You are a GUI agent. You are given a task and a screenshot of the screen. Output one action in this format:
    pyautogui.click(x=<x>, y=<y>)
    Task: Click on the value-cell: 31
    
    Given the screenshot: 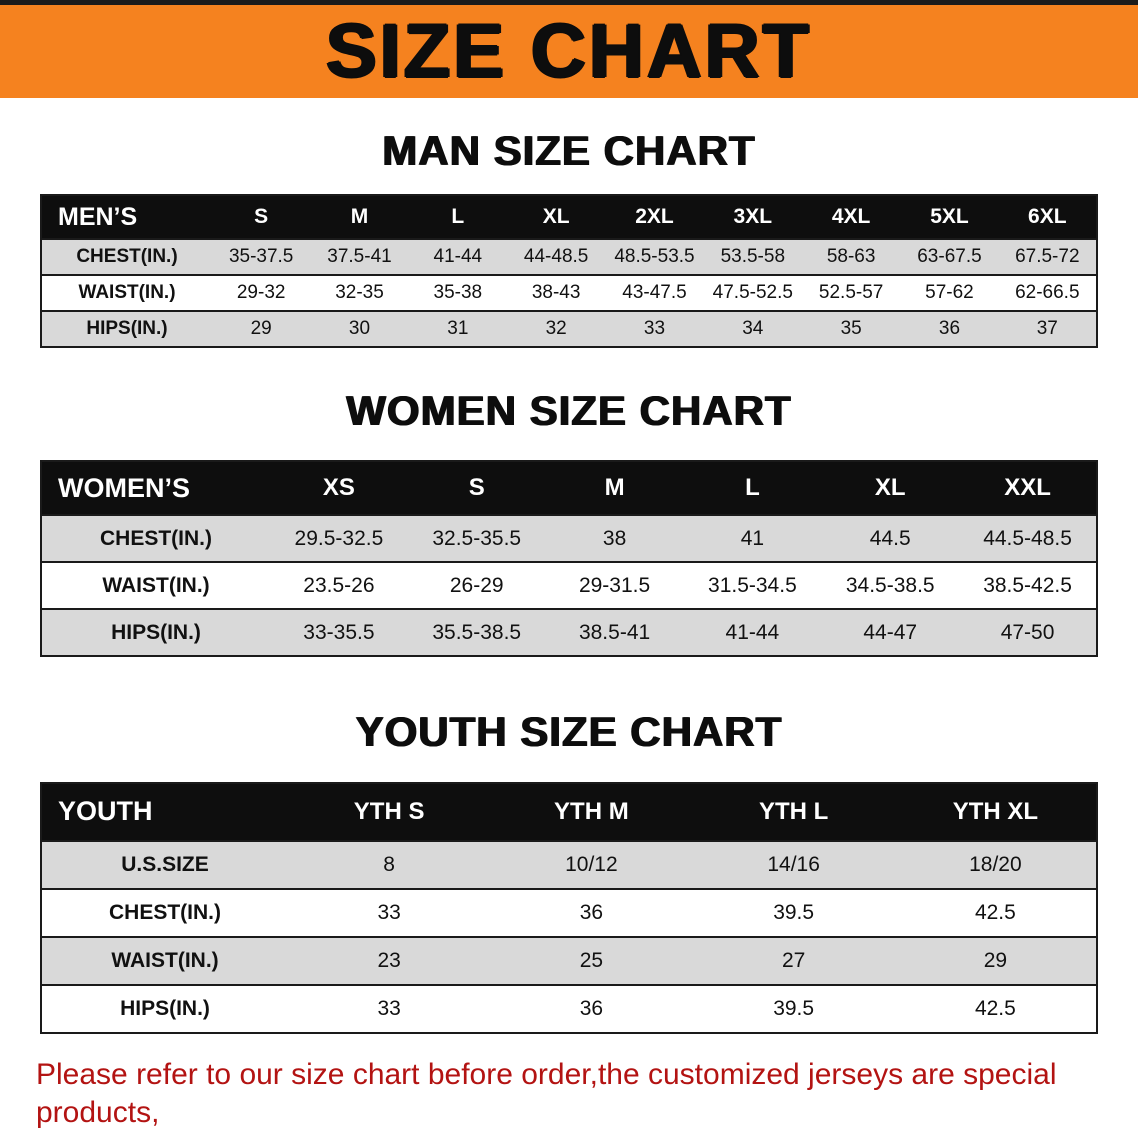 What is the action you would take?
    pyautogui.click(x=457, y=329)
    